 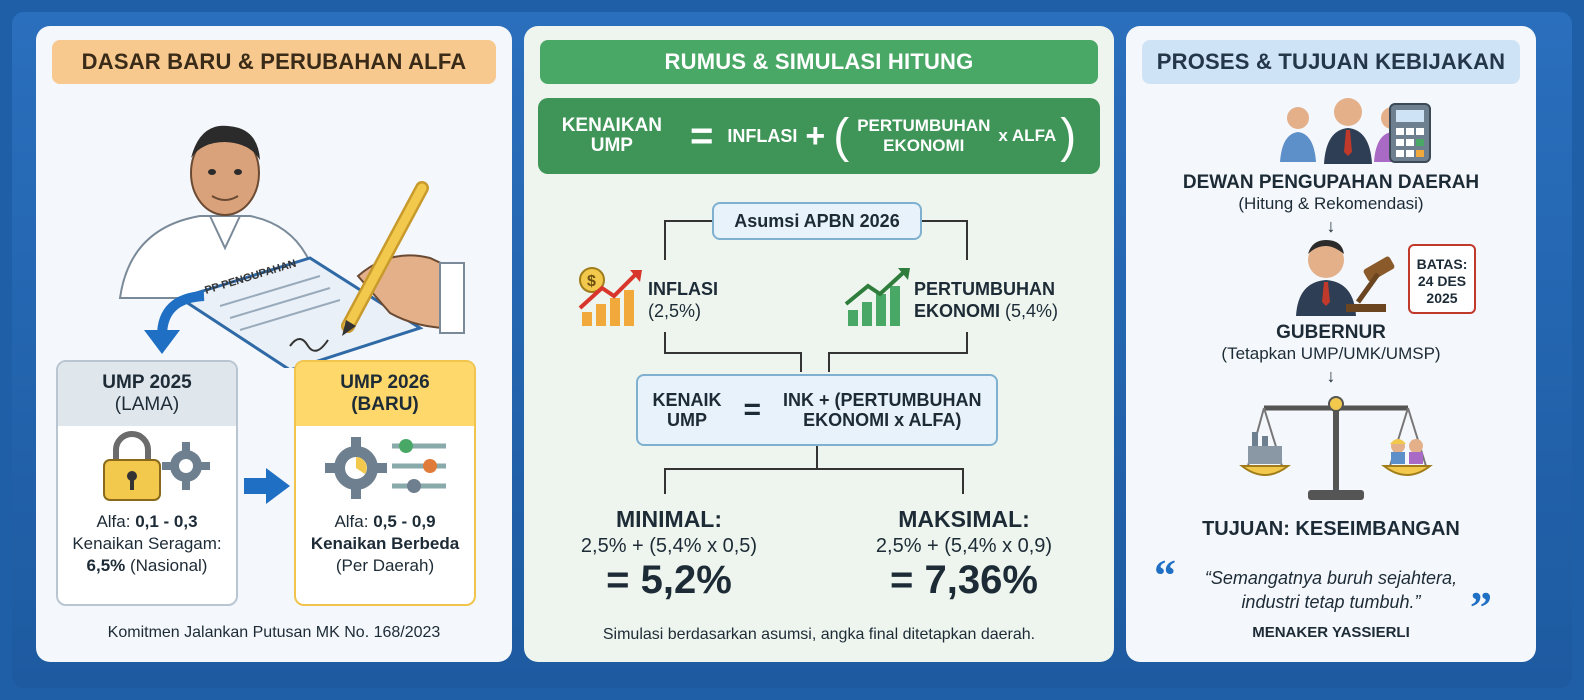 I want to click on alfa-value-new: 0,5 - 0,9, so click(x=404, y=521).